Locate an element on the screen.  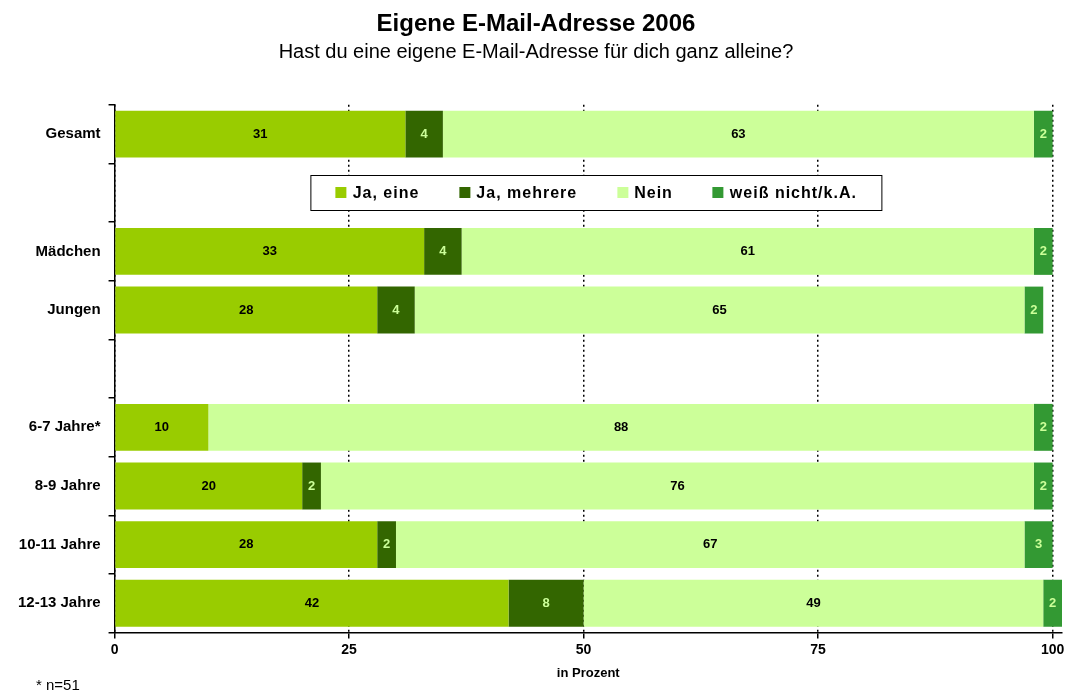
y-tick-label: Gesamt is located at coordinates (73, 133).